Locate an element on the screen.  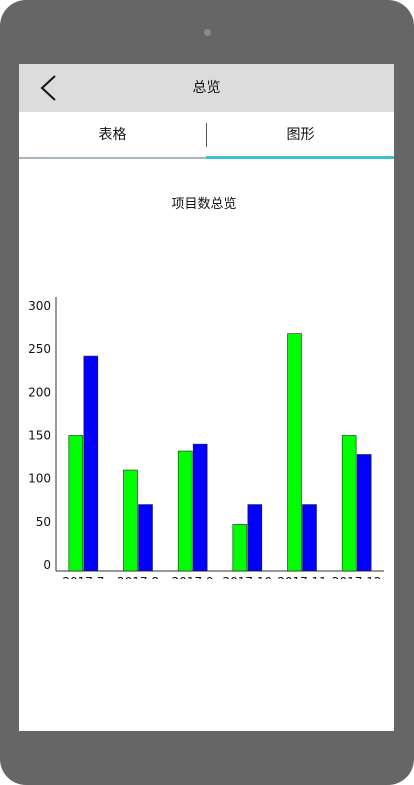
bar-department-2017.8 is located at coordinates (146, 538).